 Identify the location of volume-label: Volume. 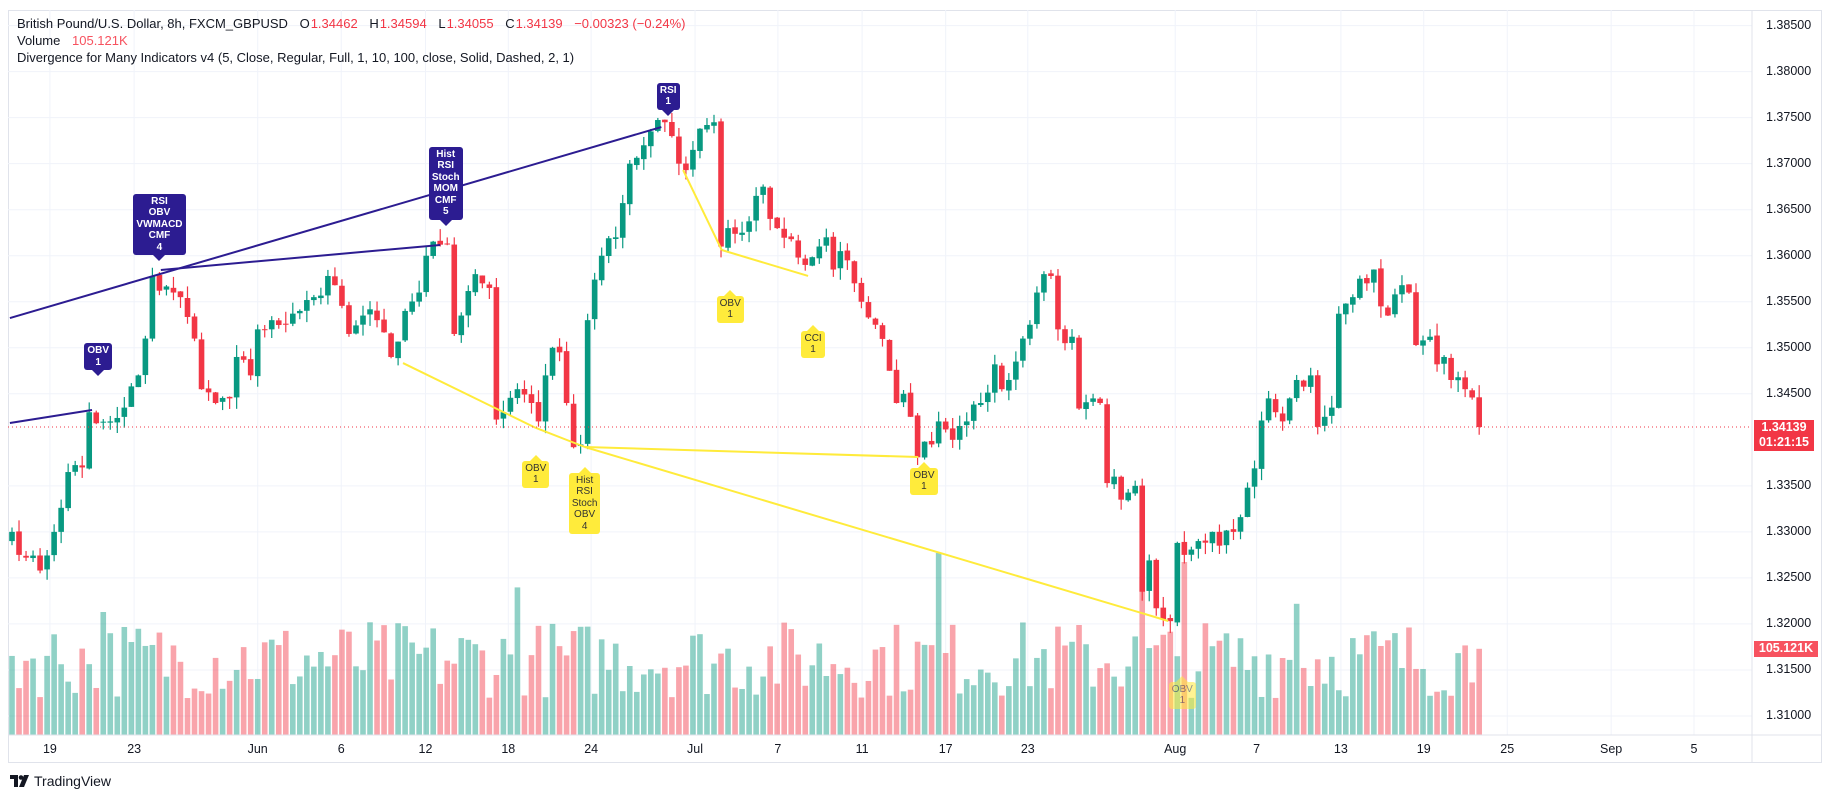
(39, 40).